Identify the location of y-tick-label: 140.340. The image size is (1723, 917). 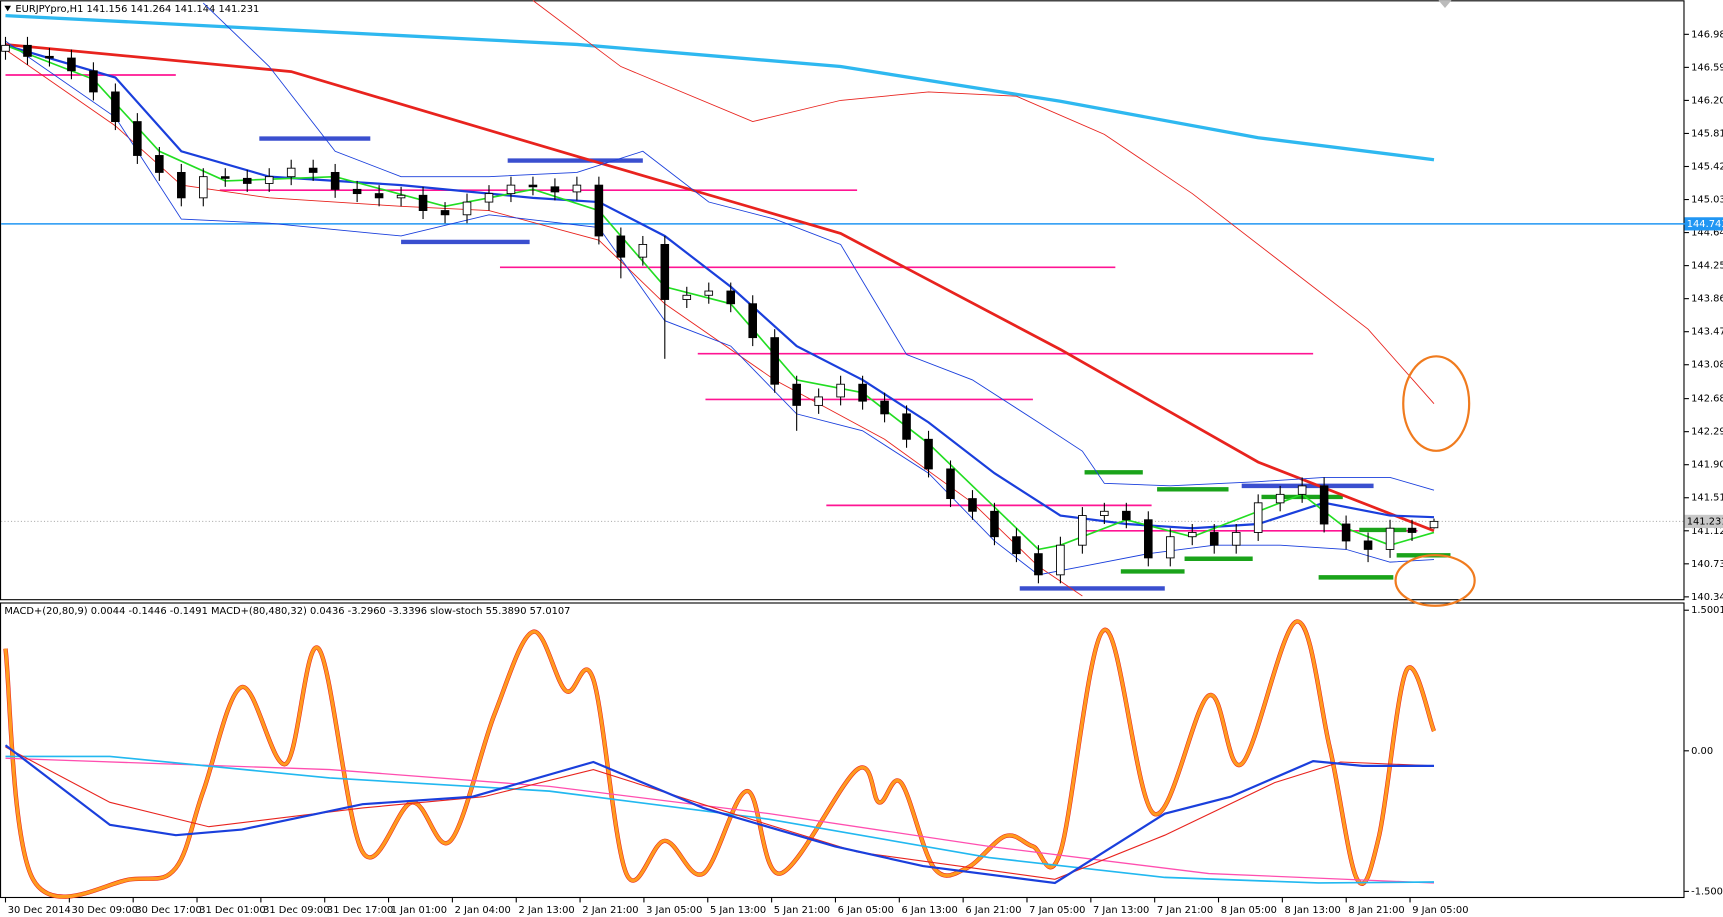
(1707, 597).